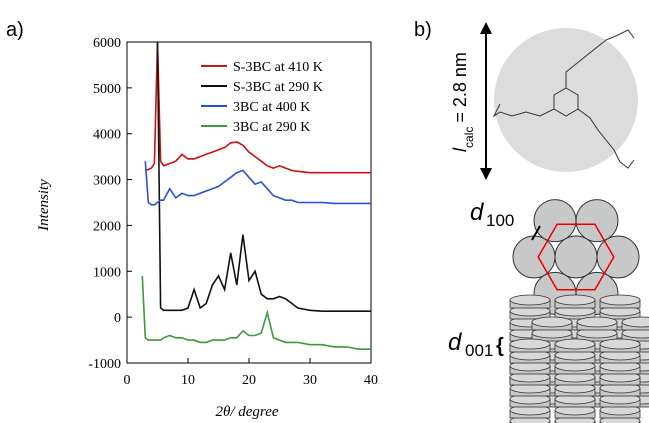 Image resolution: width=649 pixels, height=423 pixels. I want to click on x-axis-label: 2θ/ degree, so click(246, 412).